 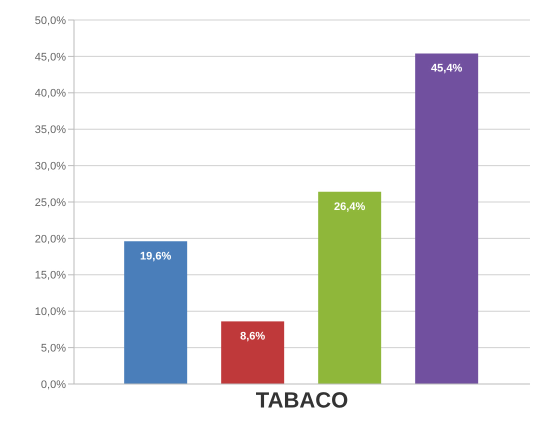 What do you see at coordinates (50, 166) in the screenshot?
I see `y-tick-label: 30,0%` at bounding box center [50, 166].